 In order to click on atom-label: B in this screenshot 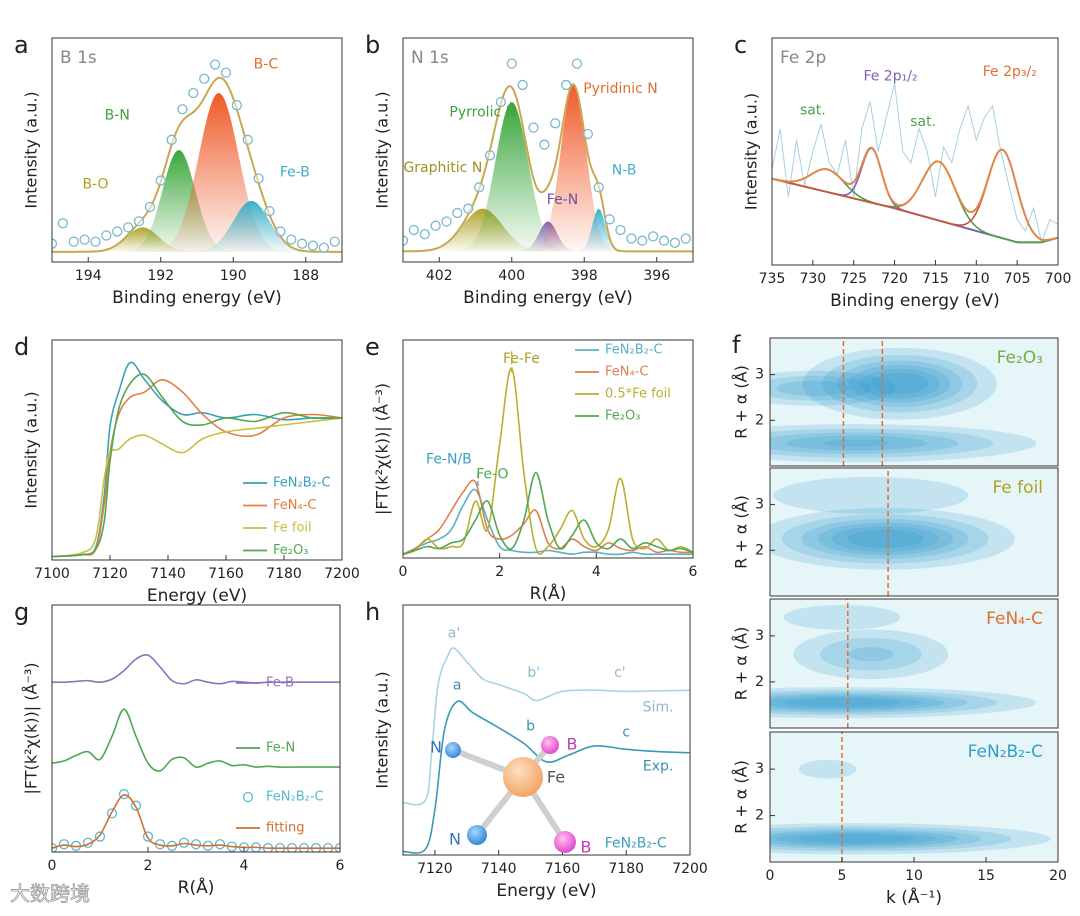, I will do `click(572, 744)`.